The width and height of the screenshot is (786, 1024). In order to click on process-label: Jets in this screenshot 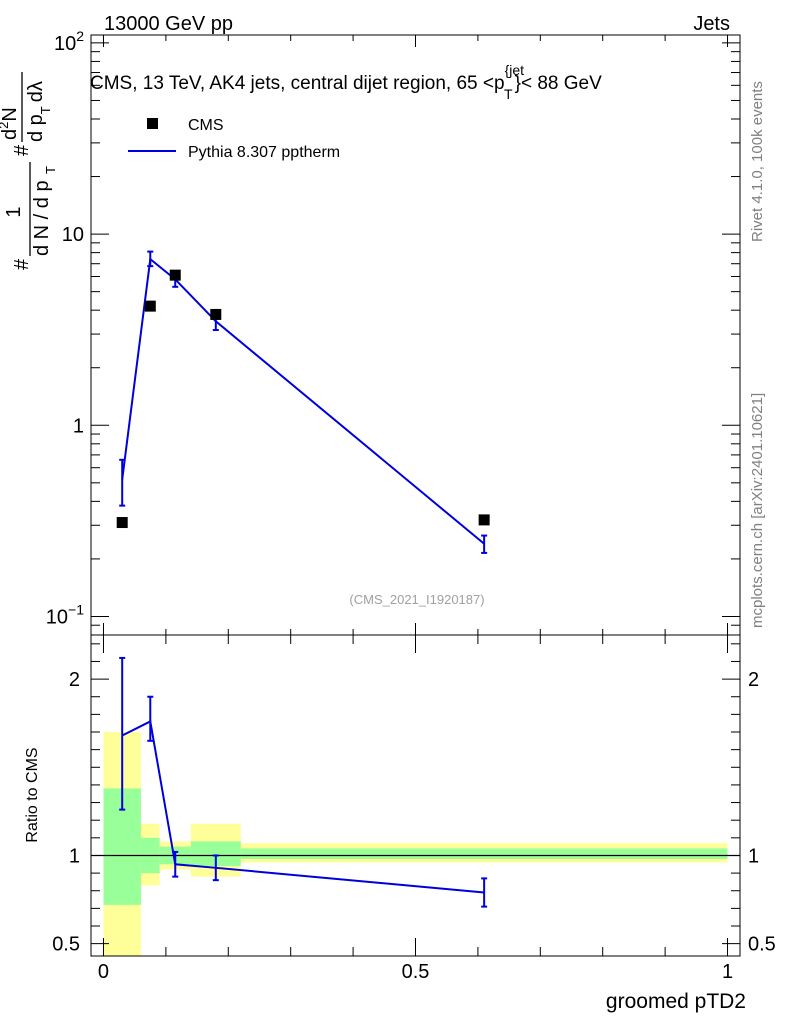, I will do `click(711, 24)`.